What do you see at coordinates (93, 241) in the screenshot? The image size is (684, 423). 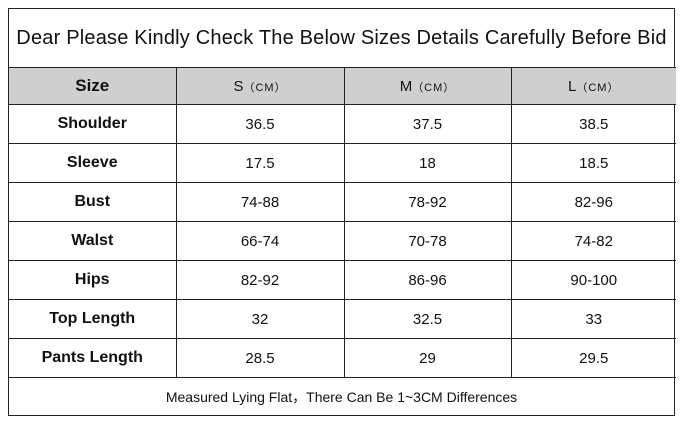 I see `row-label: Walst` at bounding box center [93, 241].